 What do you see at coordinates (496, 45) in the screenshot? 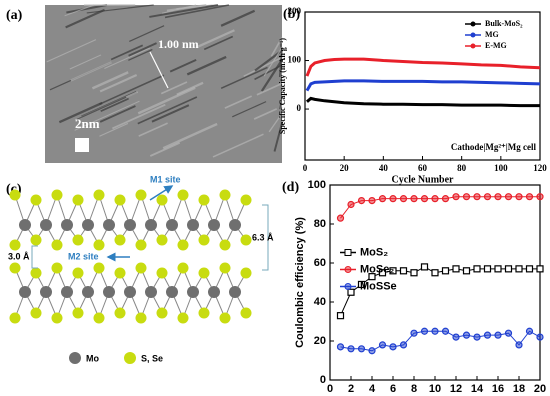
I see `legend-label: E-MG` at bounding box center [496, 45].